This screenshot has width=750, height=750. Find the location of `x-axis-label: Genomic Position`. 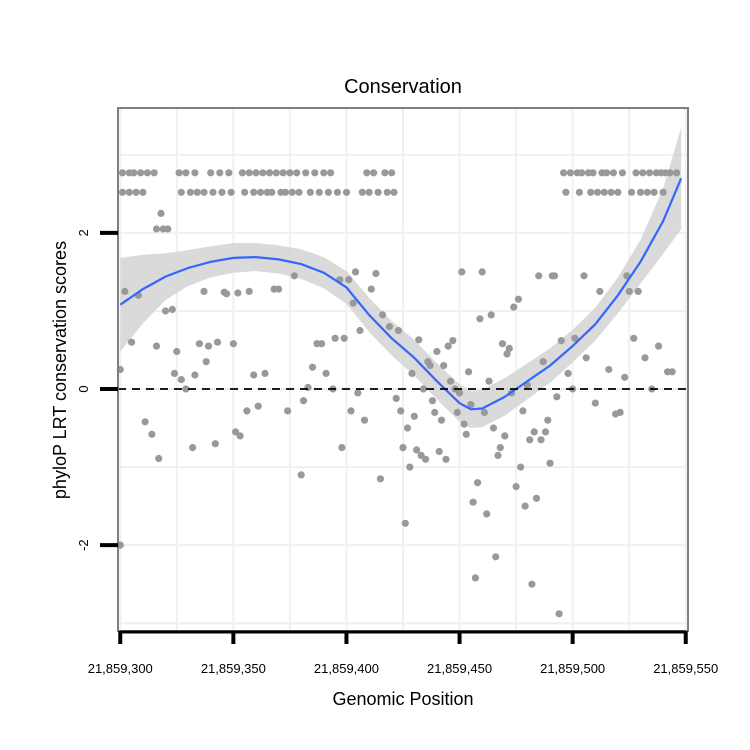

x-axis-label: Genomic Position is located at coordinates (402, 699).